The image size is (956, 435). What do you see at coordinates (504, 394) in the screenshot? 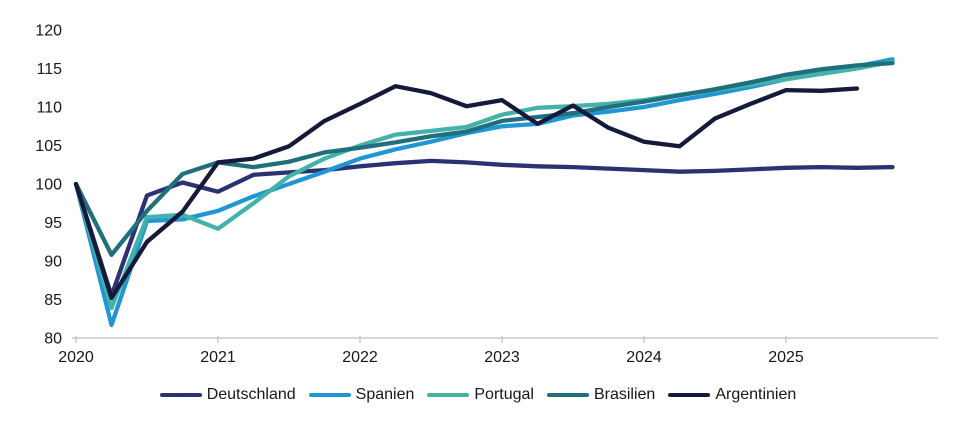
I see `legend-label: Portugal` at bounding box center [504, 394].